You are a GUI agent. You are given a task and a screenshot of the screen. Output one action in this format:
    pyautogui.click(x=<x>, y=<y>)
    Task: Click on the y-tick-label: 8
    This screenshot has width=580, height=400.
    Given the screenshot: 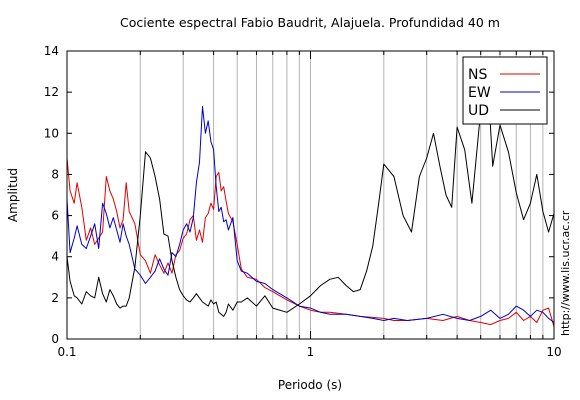 What is the action you would take?
    pyautogui.click(x=55, y=174)
    